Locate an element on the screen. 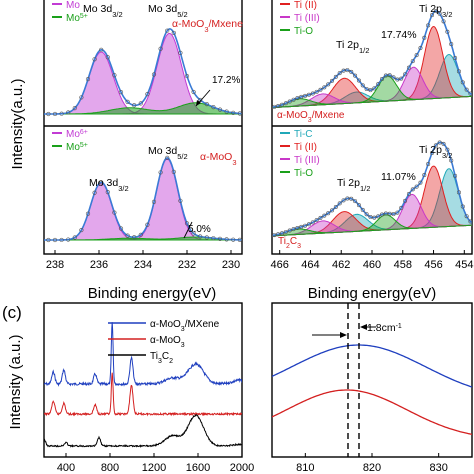 This screenshot has width=474, height=474. b-ticklabel-1: 464 is located at coordinates (310, 265).